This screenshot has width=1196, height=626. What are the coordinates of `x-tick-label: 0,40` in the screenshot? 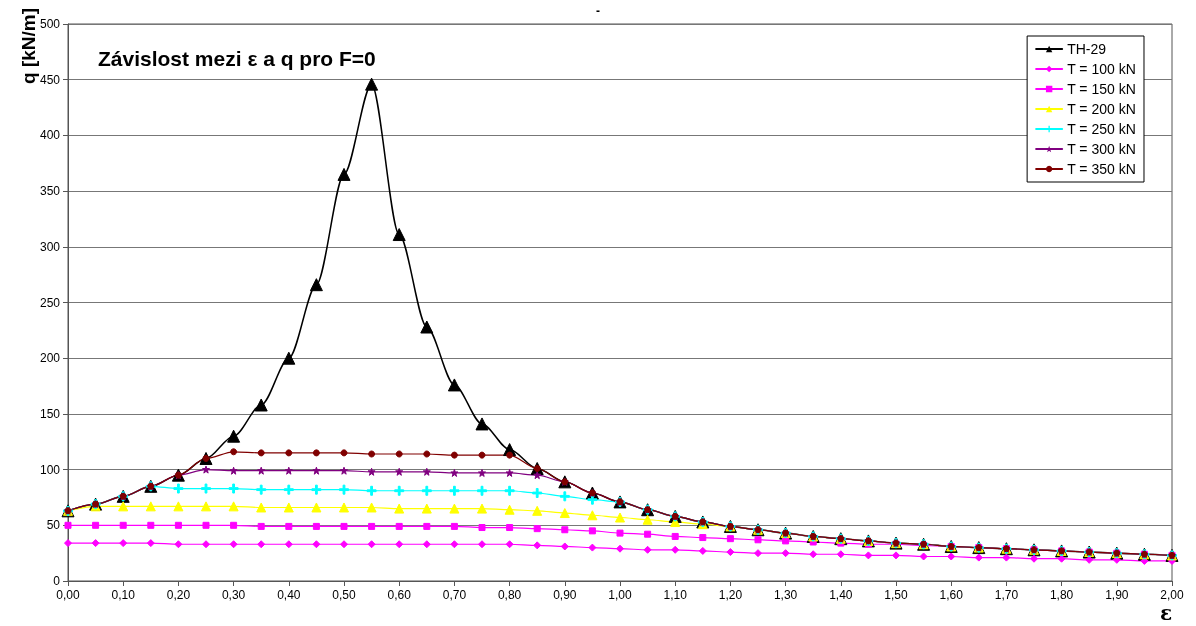 It's located at (289, 595).